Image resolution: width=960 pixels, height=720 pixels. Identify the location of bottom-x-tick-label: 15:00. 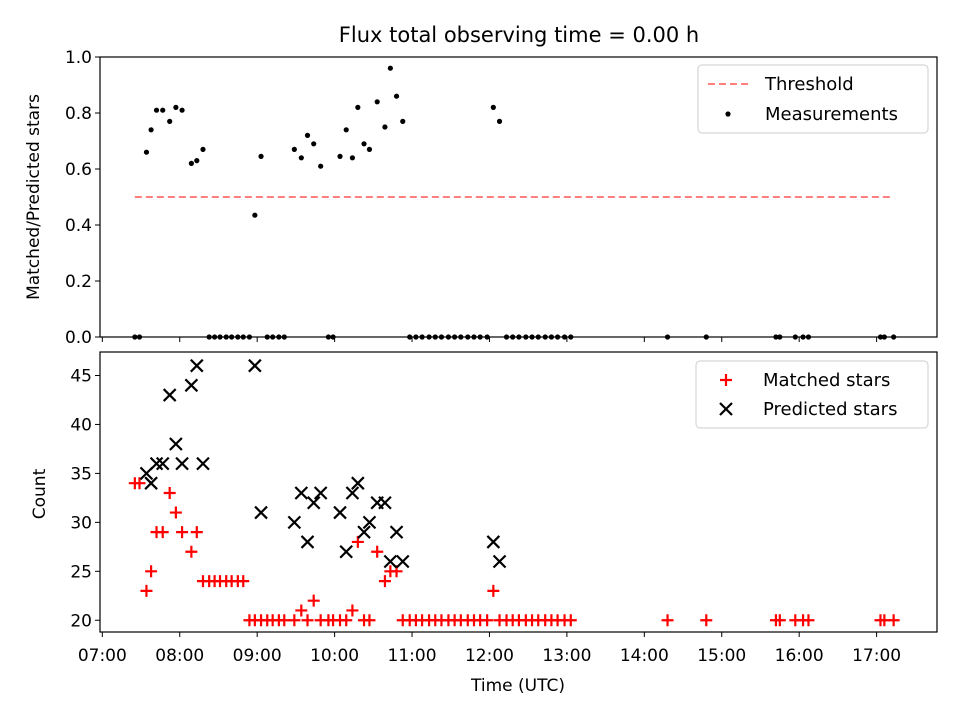
(721, 656).